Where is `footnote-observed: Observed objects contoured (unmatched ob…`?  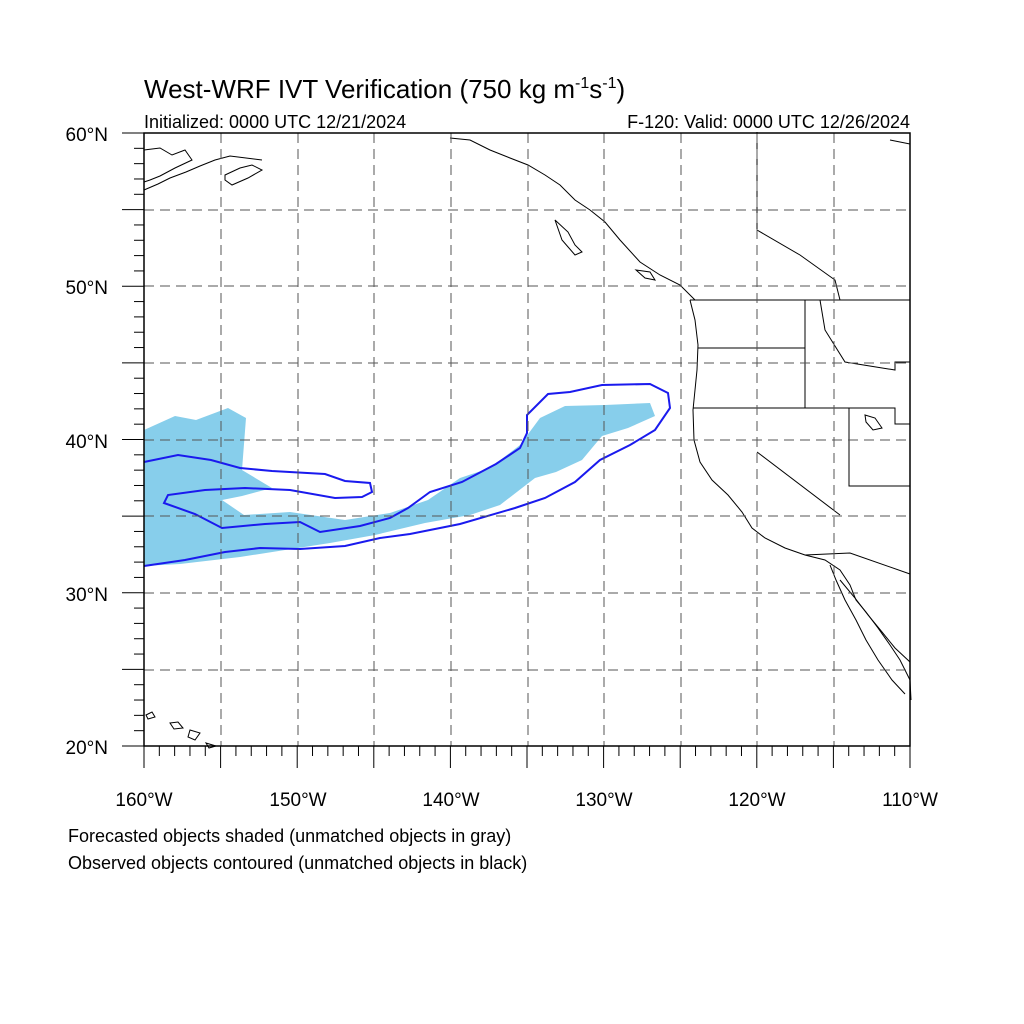
footnote-observed: Observed objects contoured (unmatched ob… is located at coordinates (298, 863).